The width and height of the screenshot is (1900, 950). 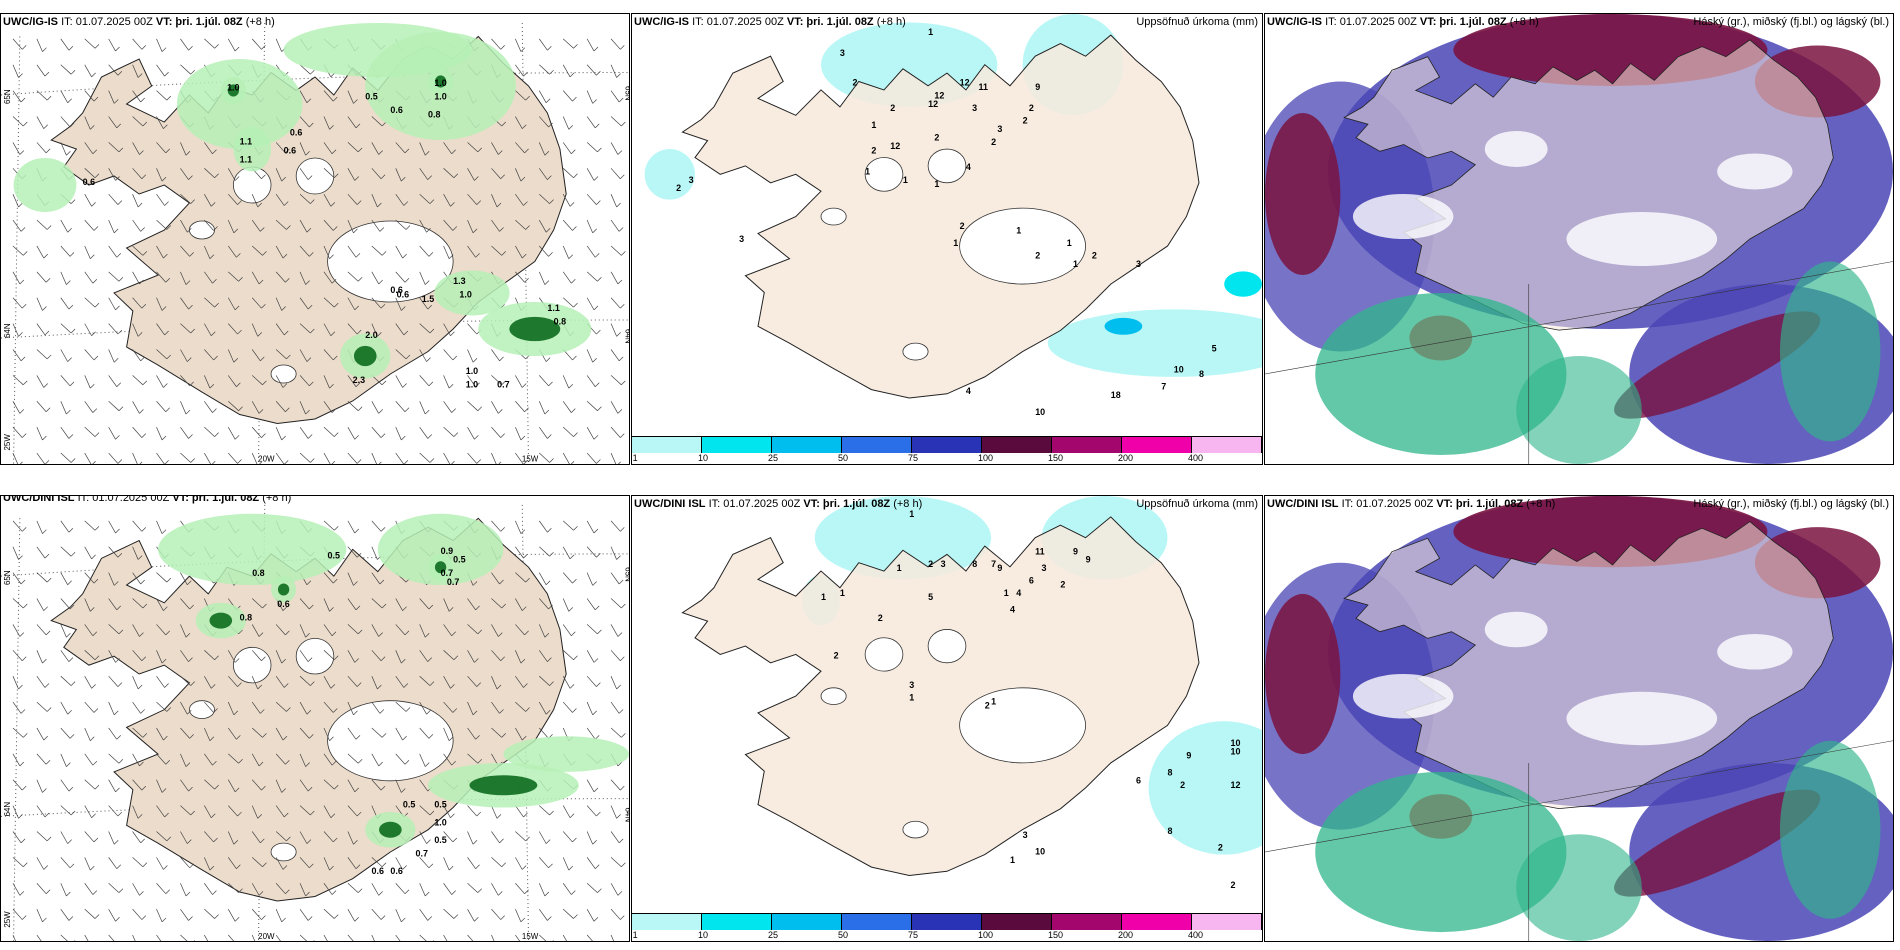 What do you see at coordinates (302, 201) in the screenshot?
I see `precip-areas` at bounding box center [302, 201].